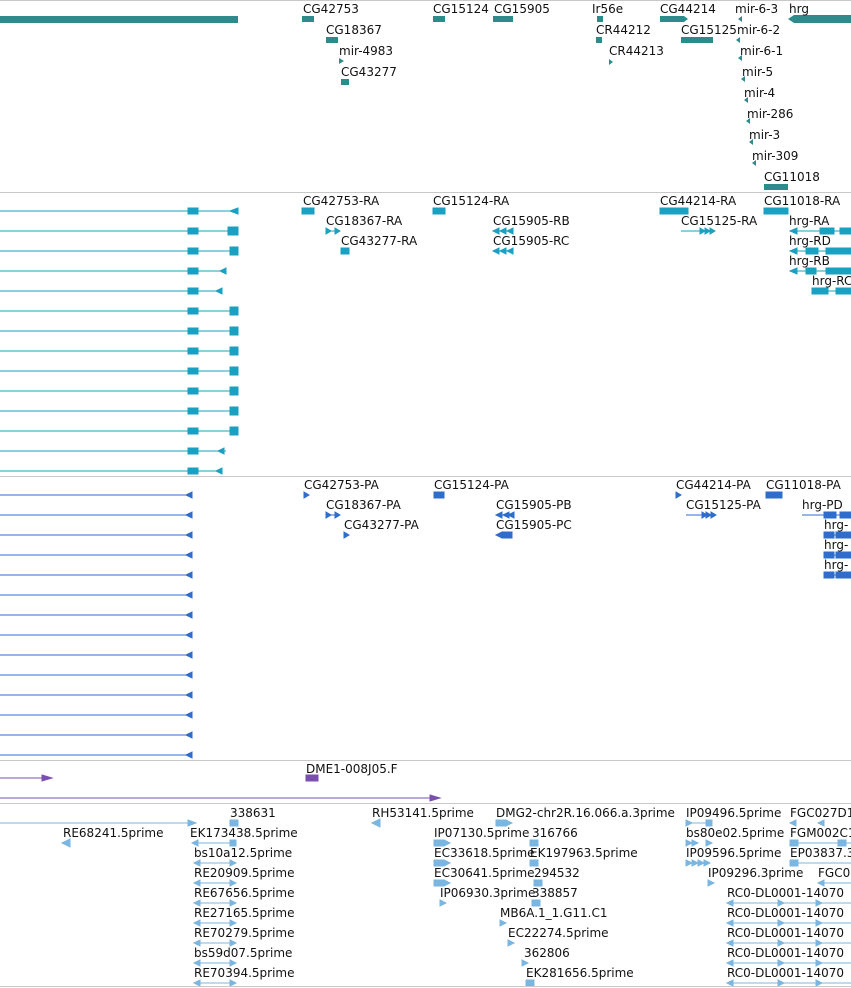 The image size is (851, 988). What do you see at coordinates (735, 833) in the screenshot?
I see `est-label: bs80e02.5prime` at bounding box center [735, 833].